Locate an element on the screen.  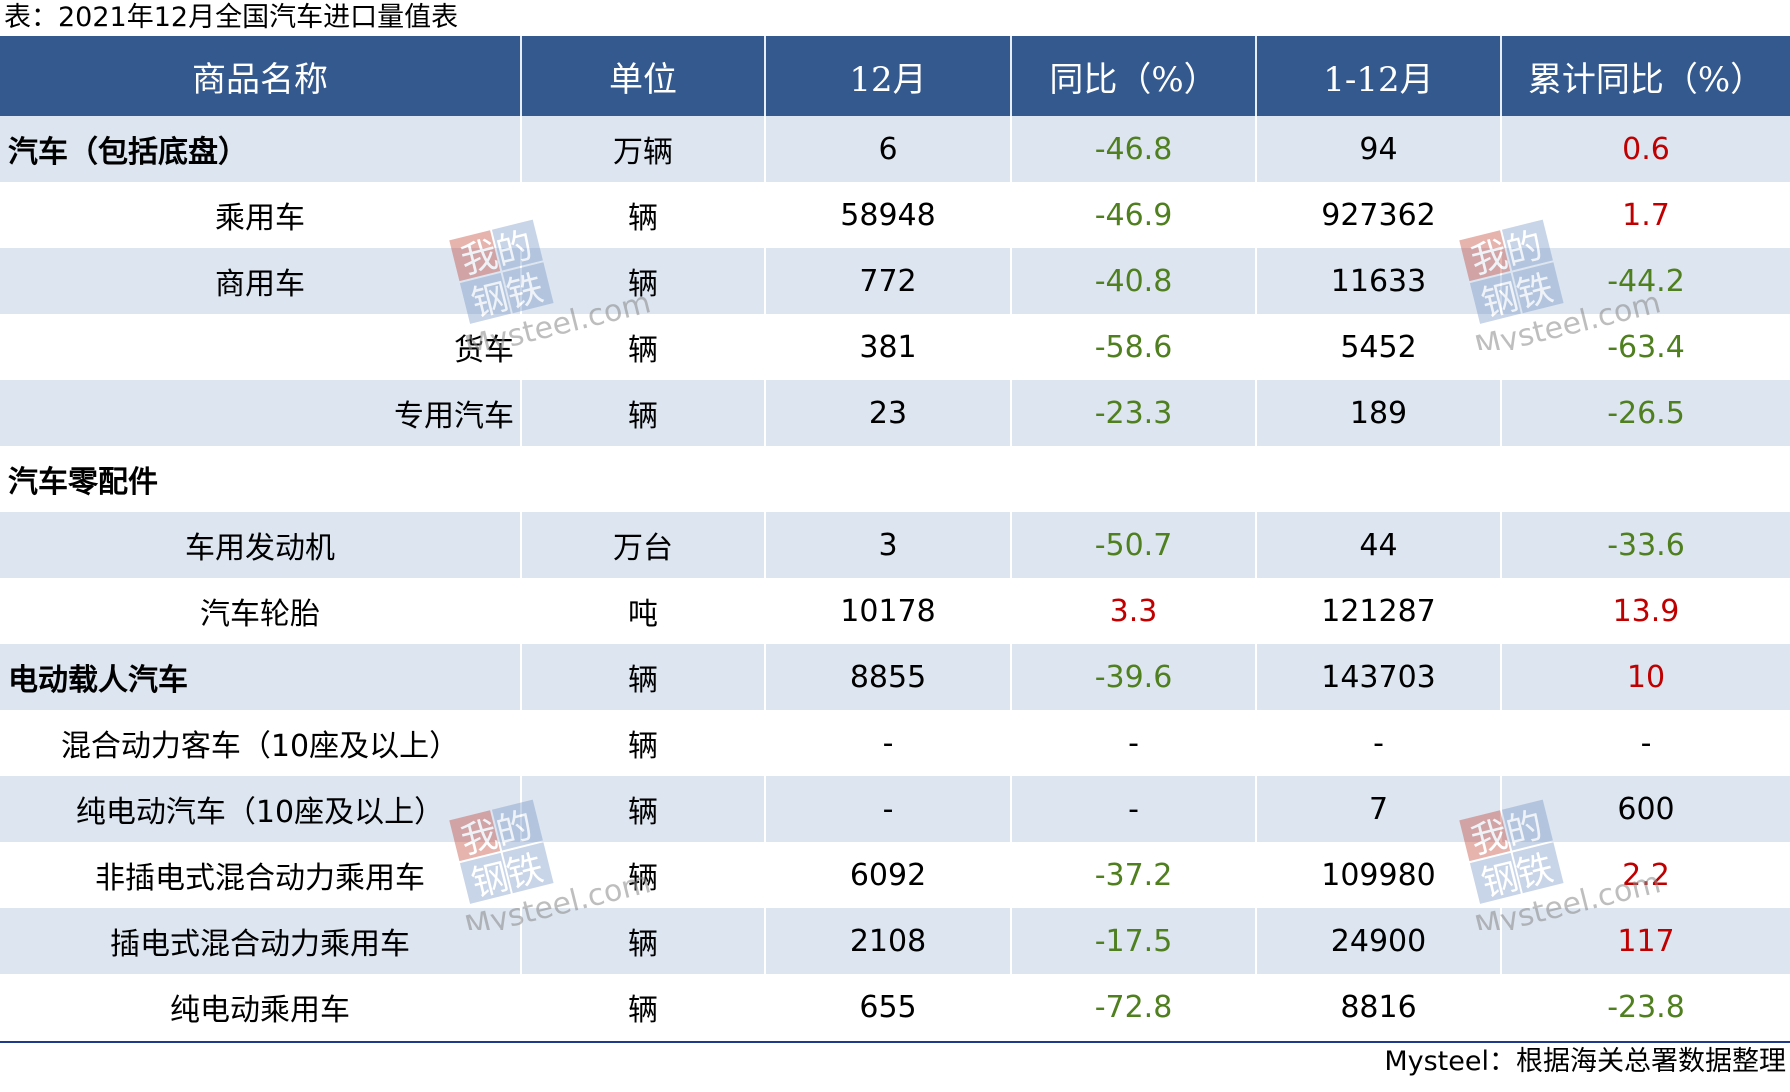
row-ytd: 927362 is located at coordinates (1379, 215).